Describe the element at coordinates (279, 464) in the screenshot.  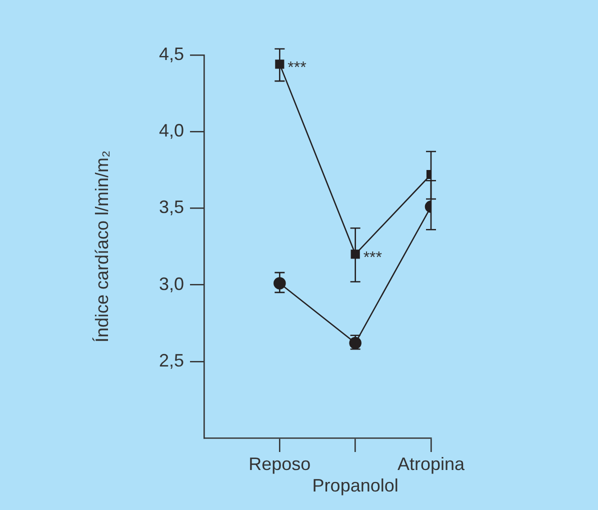
I see `x-tick-label: Reposo` at that location.